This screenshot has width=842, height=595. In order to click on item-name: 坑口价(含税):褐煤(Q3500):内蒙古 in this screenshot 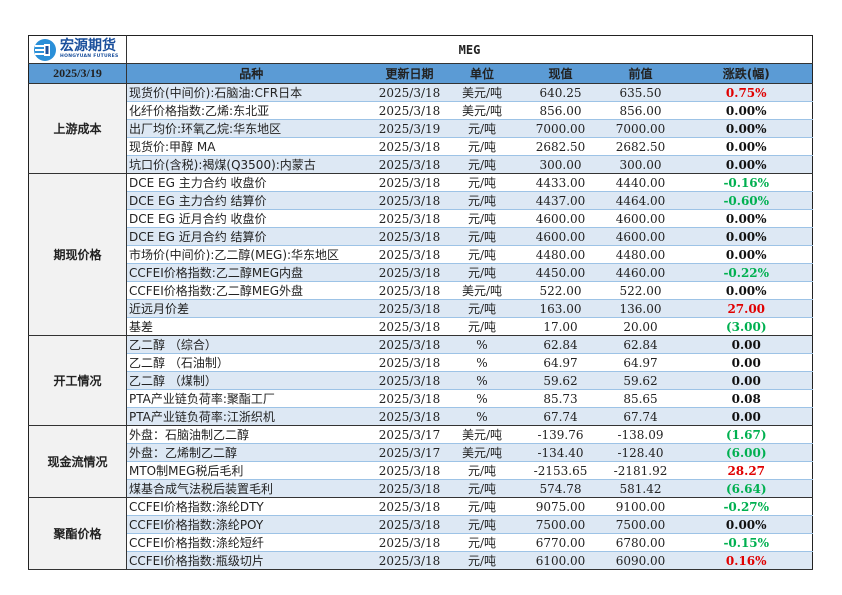, I will do `click(251, 164)`.